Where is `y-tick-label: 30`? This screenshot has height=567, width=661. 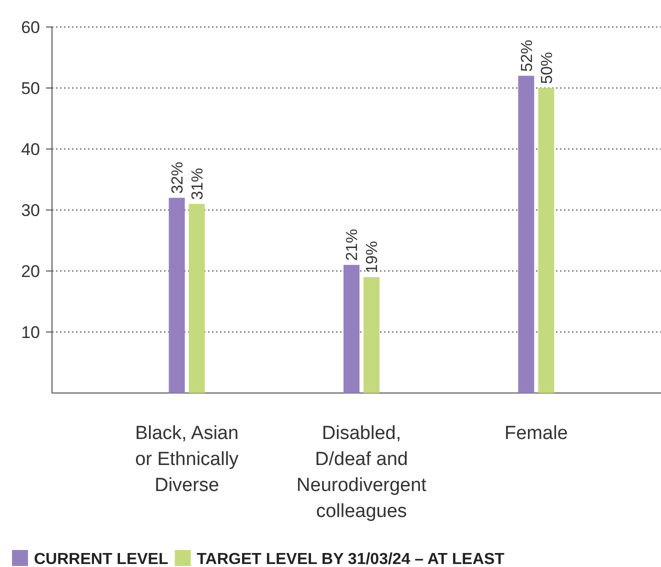
y-tick-label: 30 is located at coordinates (30, 210).